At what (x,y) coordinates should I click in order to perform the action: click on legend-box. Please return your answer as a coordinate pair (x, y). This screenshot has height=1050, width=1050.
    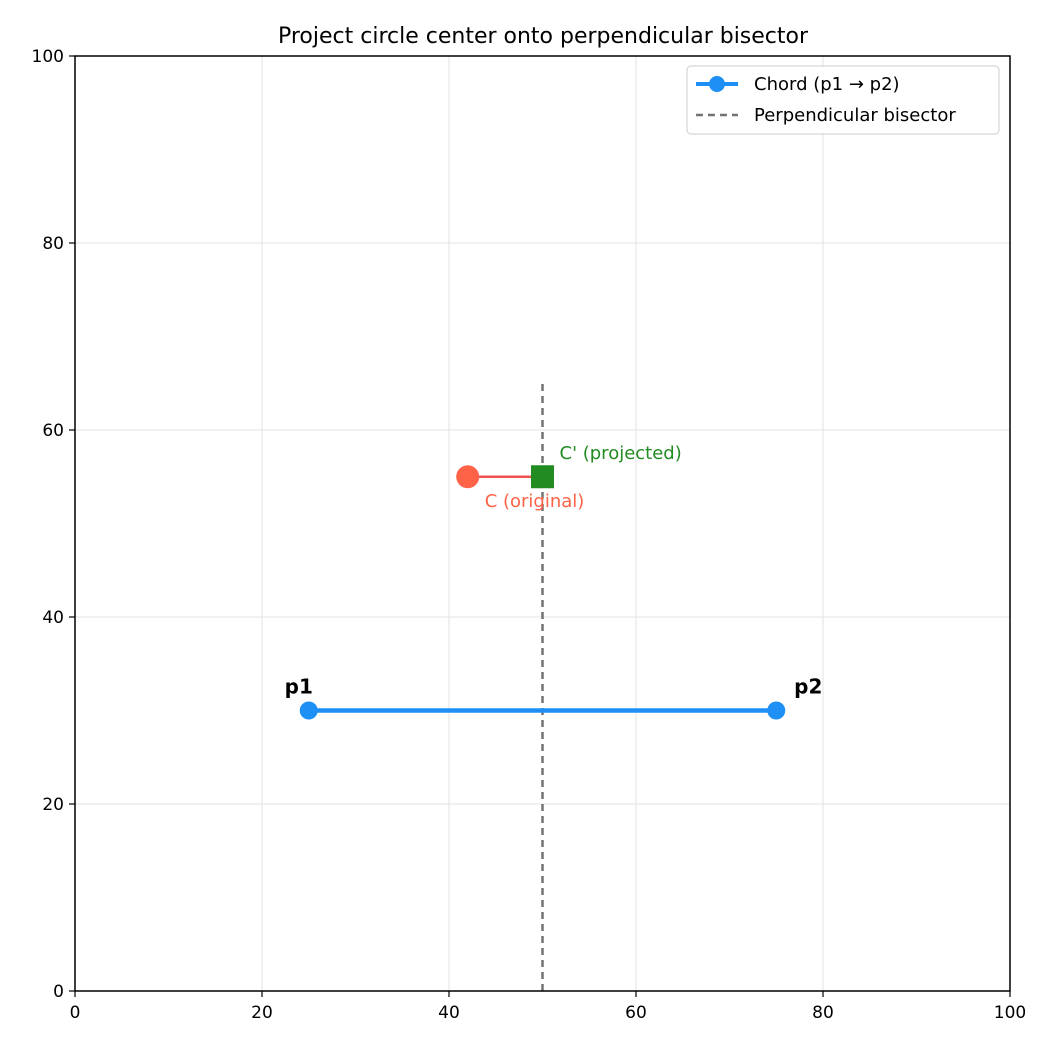
    Looking at the image, I should click on (843, 100).